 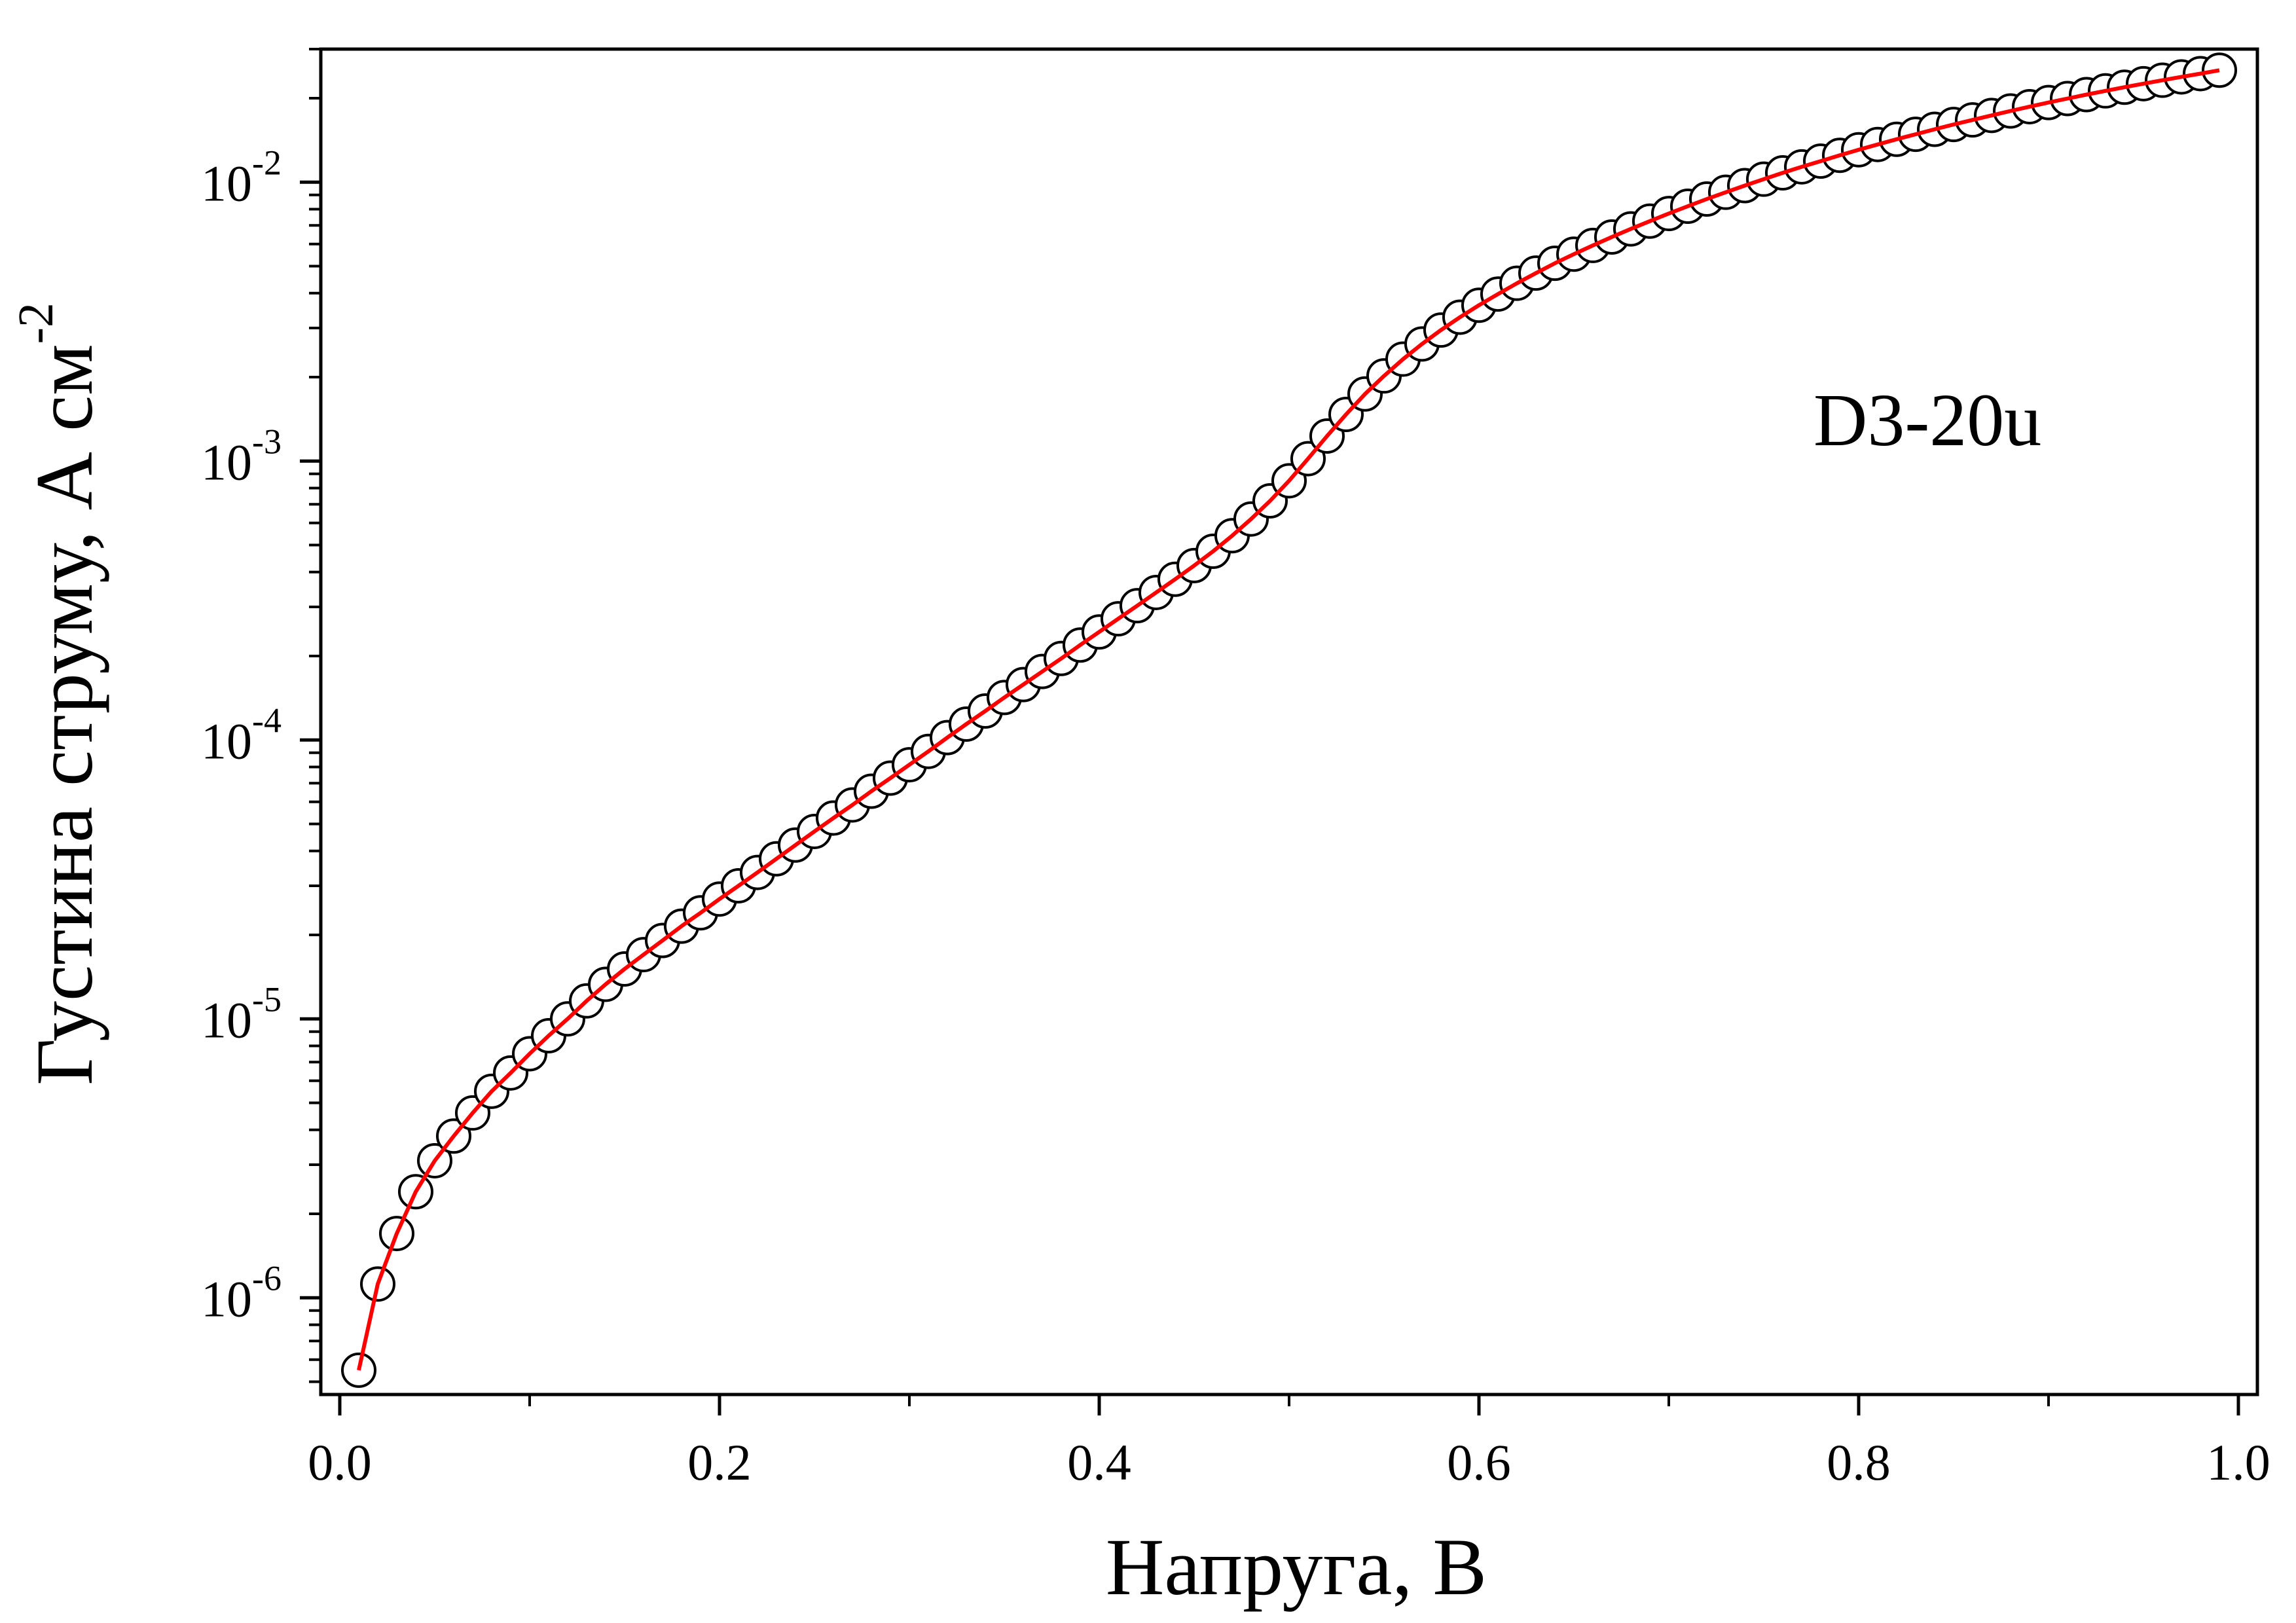 I want to click on x-tick-label: 0.8, so click(x=1859, y=1462).